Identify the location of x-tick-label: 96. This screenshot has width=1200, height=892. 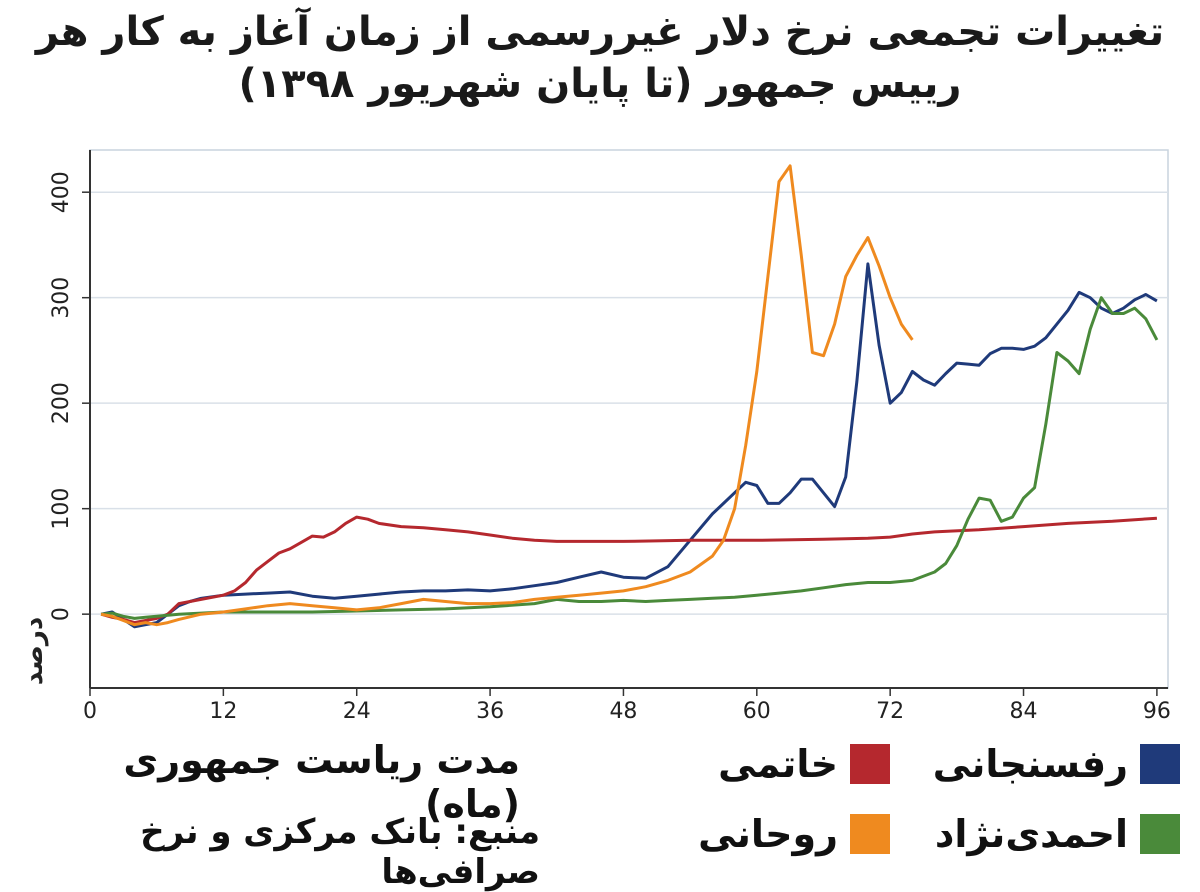
(1157, 711).